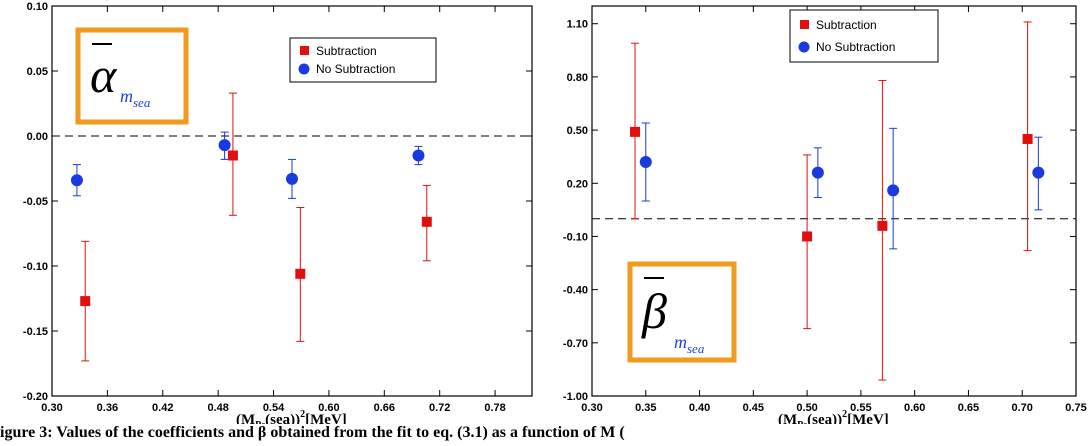 Image resolution: width=1090 pixels, height=446 pixels. What do you see at coordinates (274, 408) in the screenshot?
I see `x-tick-label: 0.54` at bounding box center [274, 408].